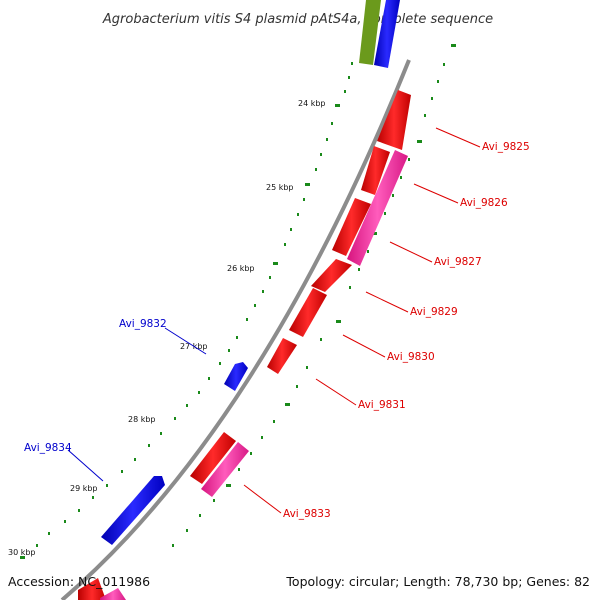  What do you see at coordinates (241, 268) in the screenshot?
I see `scale-label-26kbp: 26 kbp` at bounding box center [241, 268].